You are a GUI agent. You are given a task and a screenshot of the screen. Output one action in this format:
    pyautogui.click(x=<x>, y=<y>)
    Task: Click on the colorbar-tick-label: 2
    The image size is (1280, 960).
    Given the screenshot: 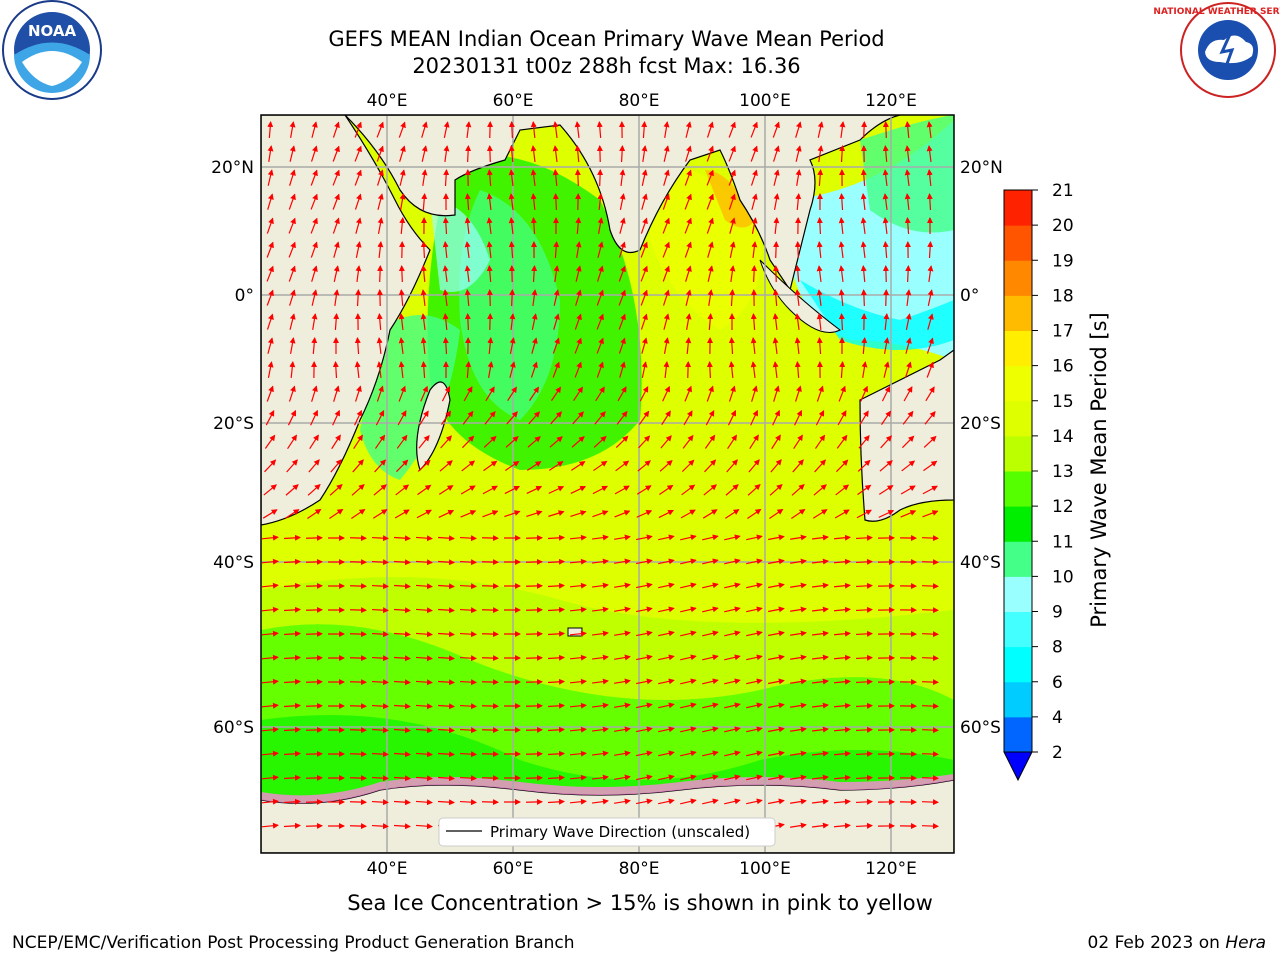 What is the action you would take?
    pyautogui.click(x=1057, y=753)
    